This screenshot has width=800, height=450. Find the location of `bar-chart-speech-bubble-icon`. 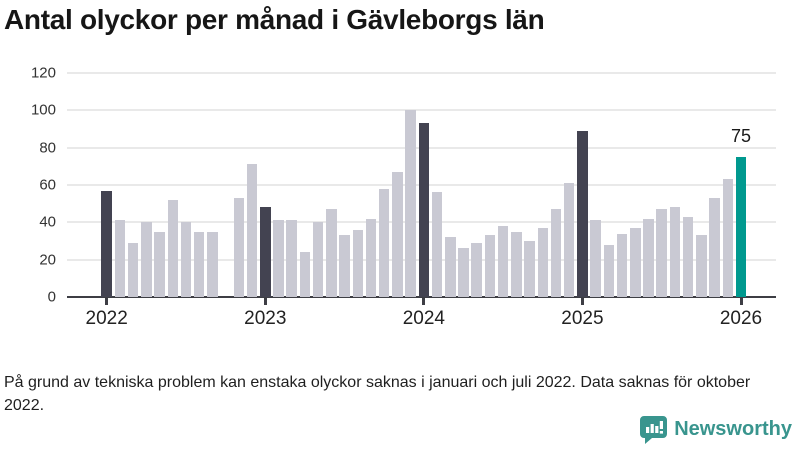

bar-chart-speech-bubble-icon is located at coordinates (654, 429).